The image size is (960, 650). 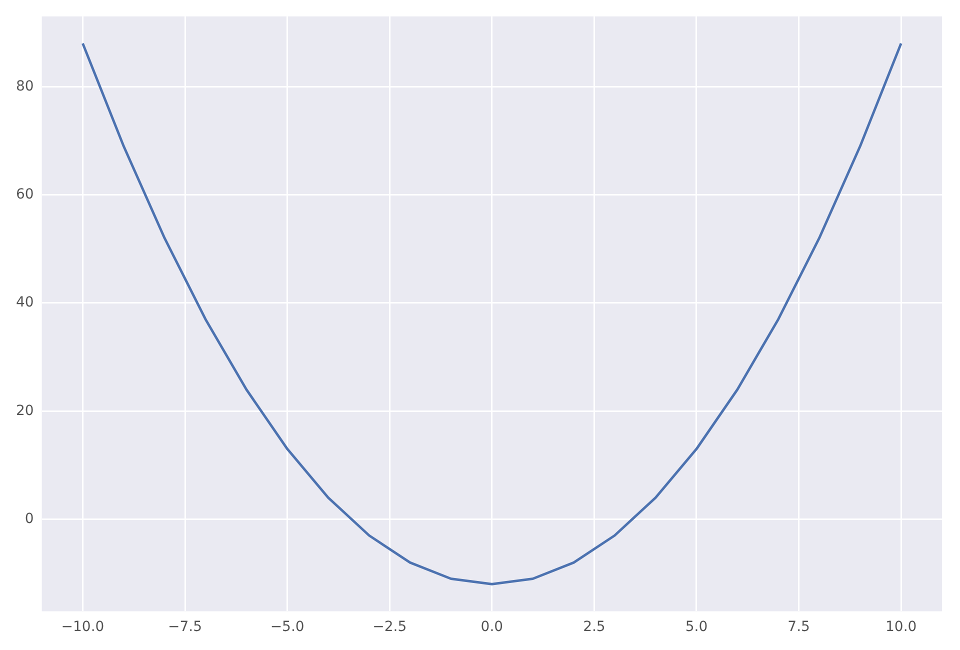 What do you see at coordinates (29, 518) in the screenshot?
I see `y-tick-label: 0` at bounding box center [29, 518].